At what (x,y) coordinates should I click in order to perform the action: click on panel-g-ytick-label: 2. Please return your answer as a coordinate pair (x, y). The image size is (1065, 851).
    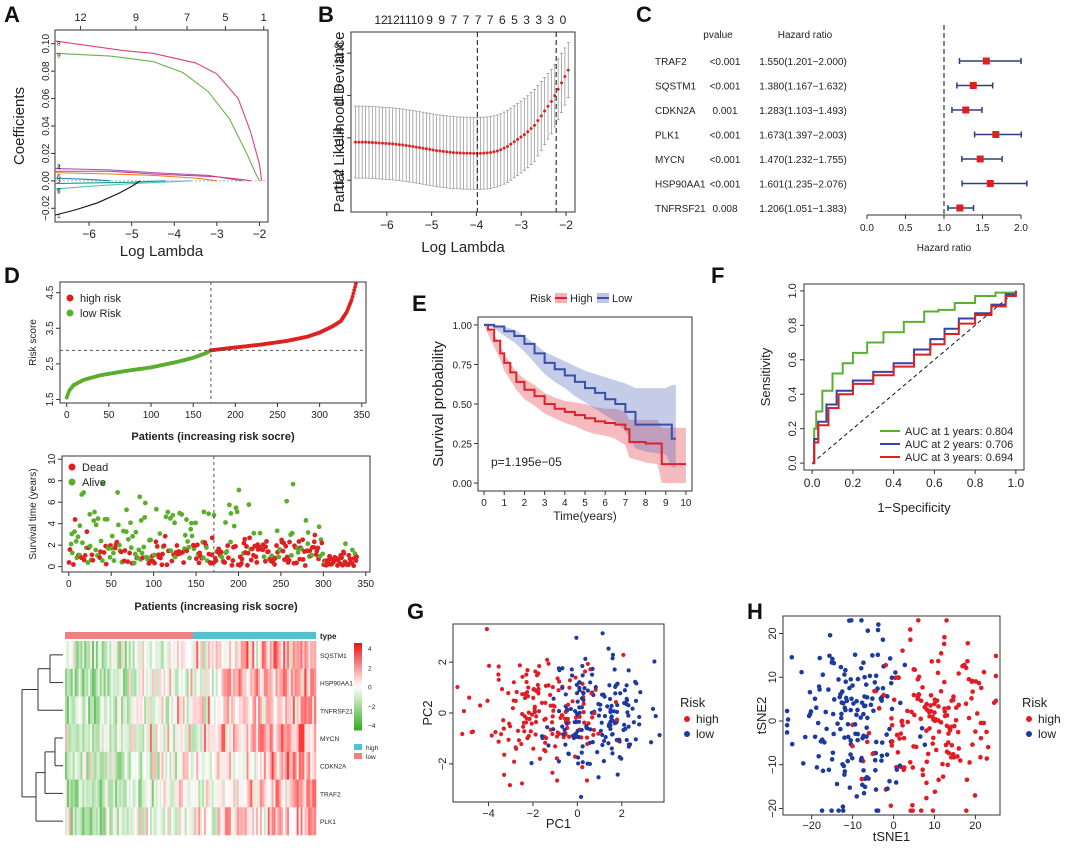
    Looking at the image, I should click on (443, 662).